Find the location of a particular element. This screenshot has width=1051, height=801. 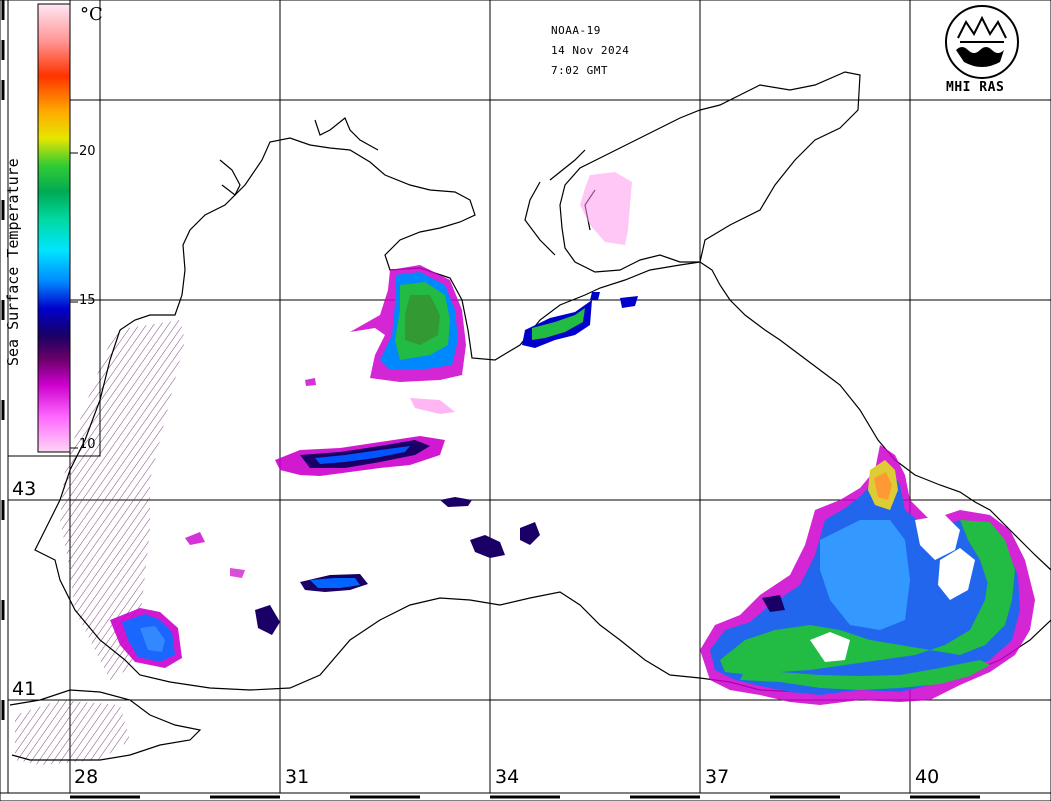

legend-tick-15: 15 is located at coordinates (87, 300).